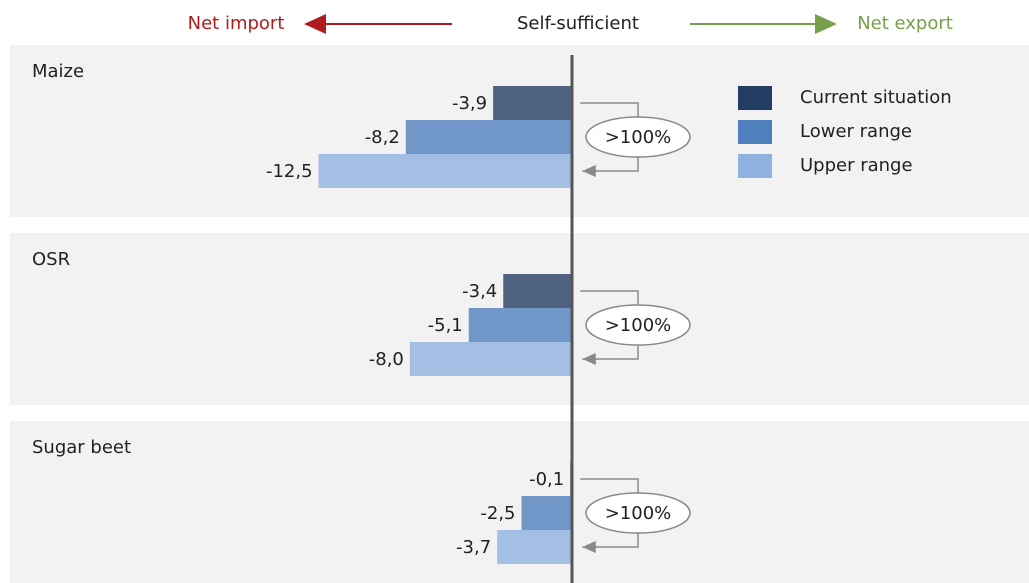  What do you see at coordinates (386, 359) in the screenshot?
I see `value-label: -8,0` at bounding box center [386, 359].